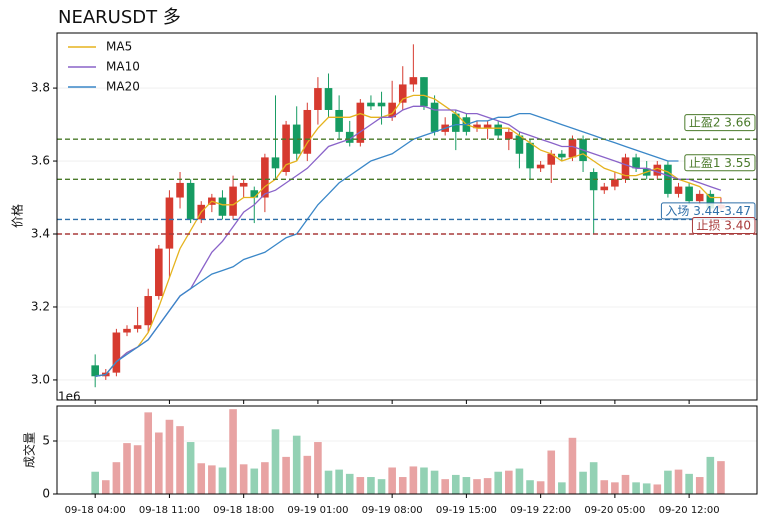 The height and width of the screenshot is (526, 766). I want to click on y-tick-label: 3.4, so click(40, 234).